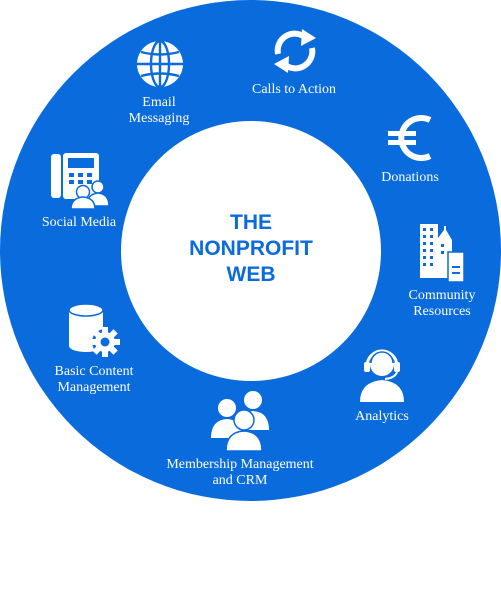 This screenshot has height=592, width=501. I want to click on segment-label-social-media: Social Media, so click(79, 222).